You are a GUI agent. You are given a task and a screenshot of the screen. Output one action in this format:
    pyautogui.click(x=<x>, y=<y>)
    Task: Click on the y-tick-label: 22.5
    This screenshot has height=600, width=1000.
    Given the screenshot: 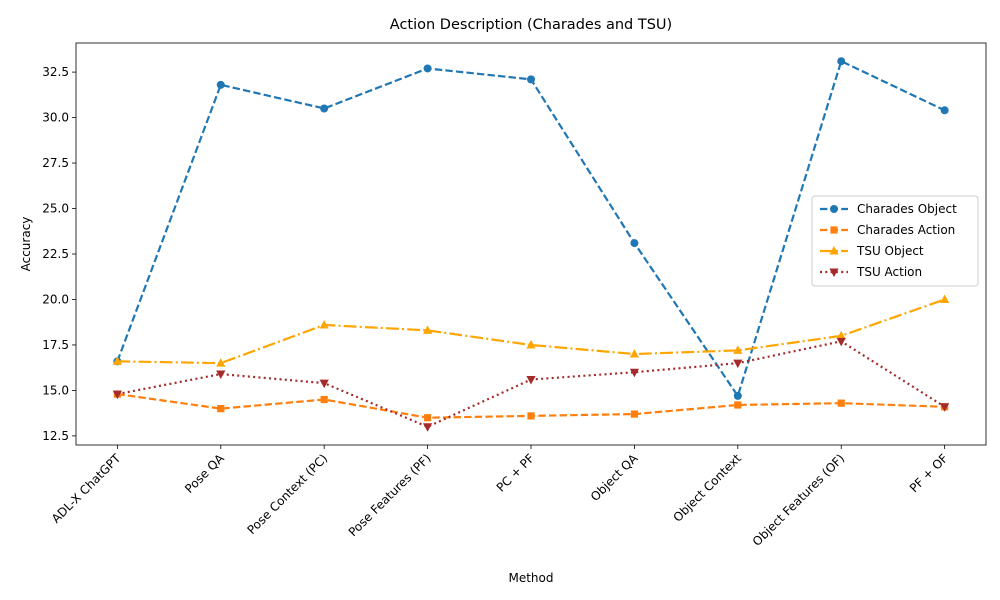 What is the action you would take?
    pyautogui.click(x=55, y=254)
    